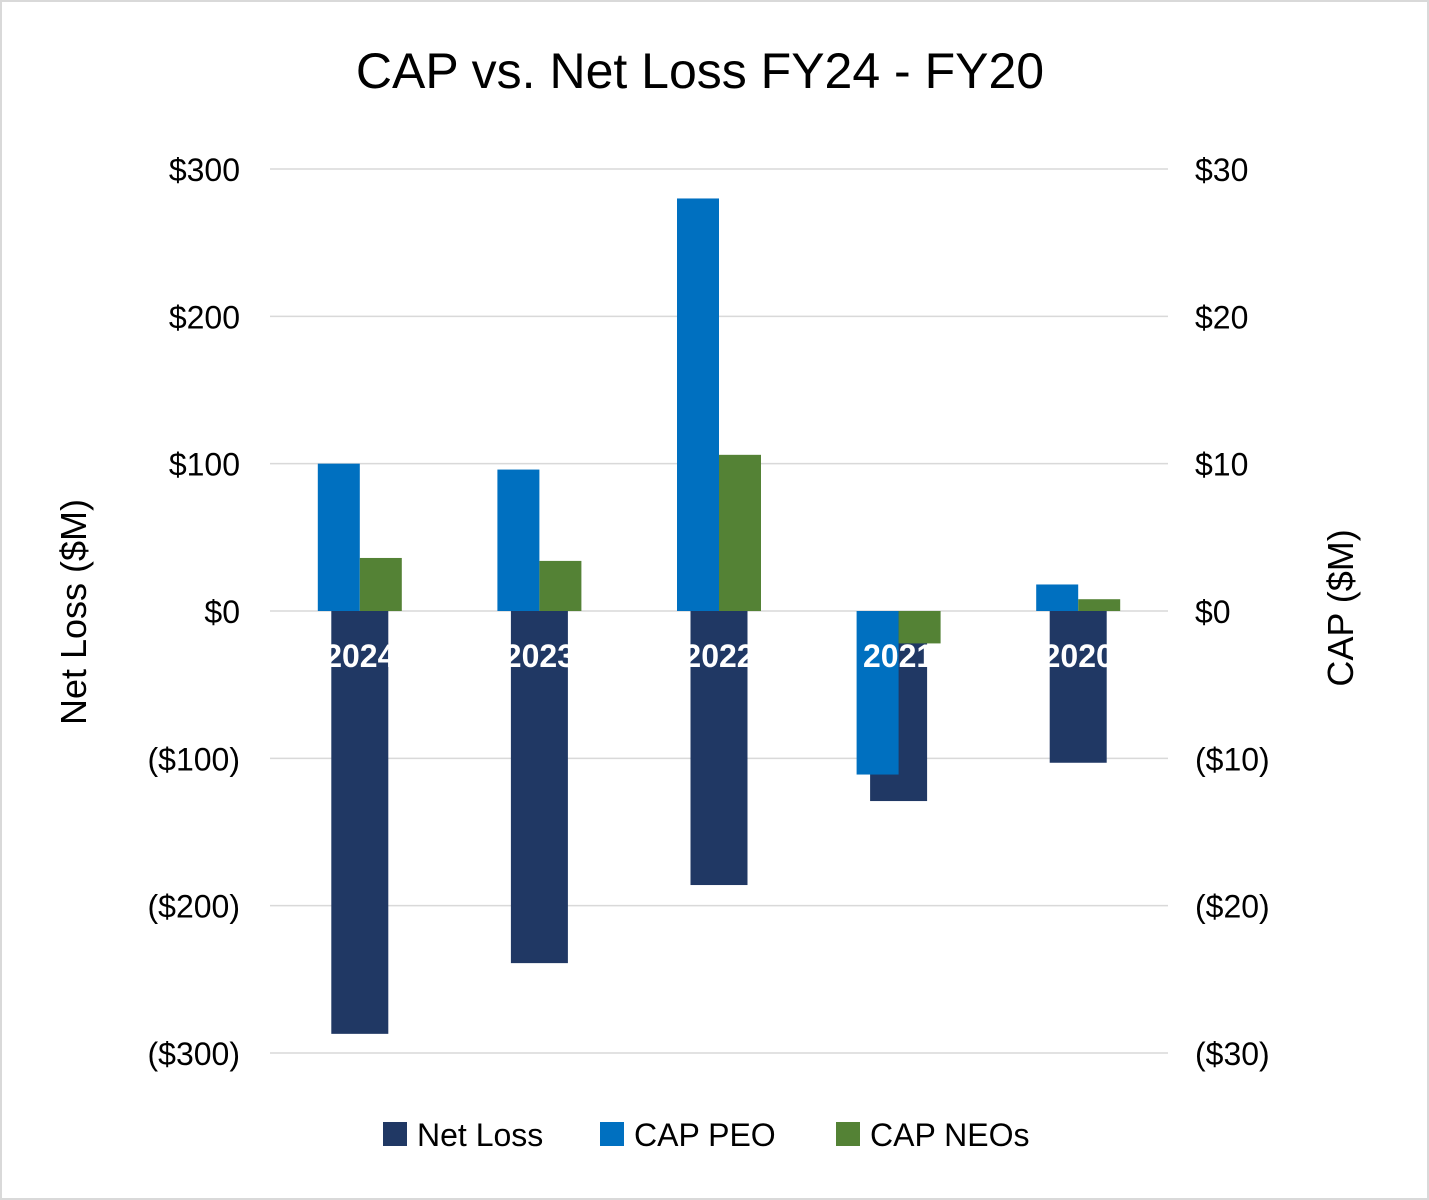 This screenshot has height=1200, width=1429. Describe the element at coordinates (848, 1134) in the screenshot. I see `legend-cap-neos-swatch` at that location.